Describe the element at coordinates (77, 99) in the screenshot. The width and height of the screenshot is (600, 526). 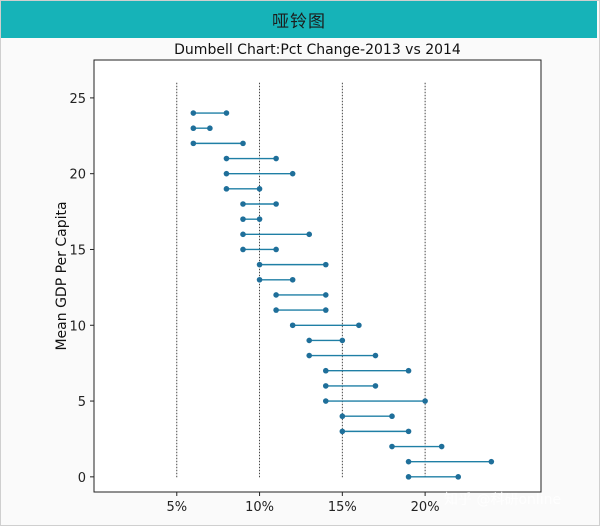
I see `y-tick-label-5: 25` at that location.